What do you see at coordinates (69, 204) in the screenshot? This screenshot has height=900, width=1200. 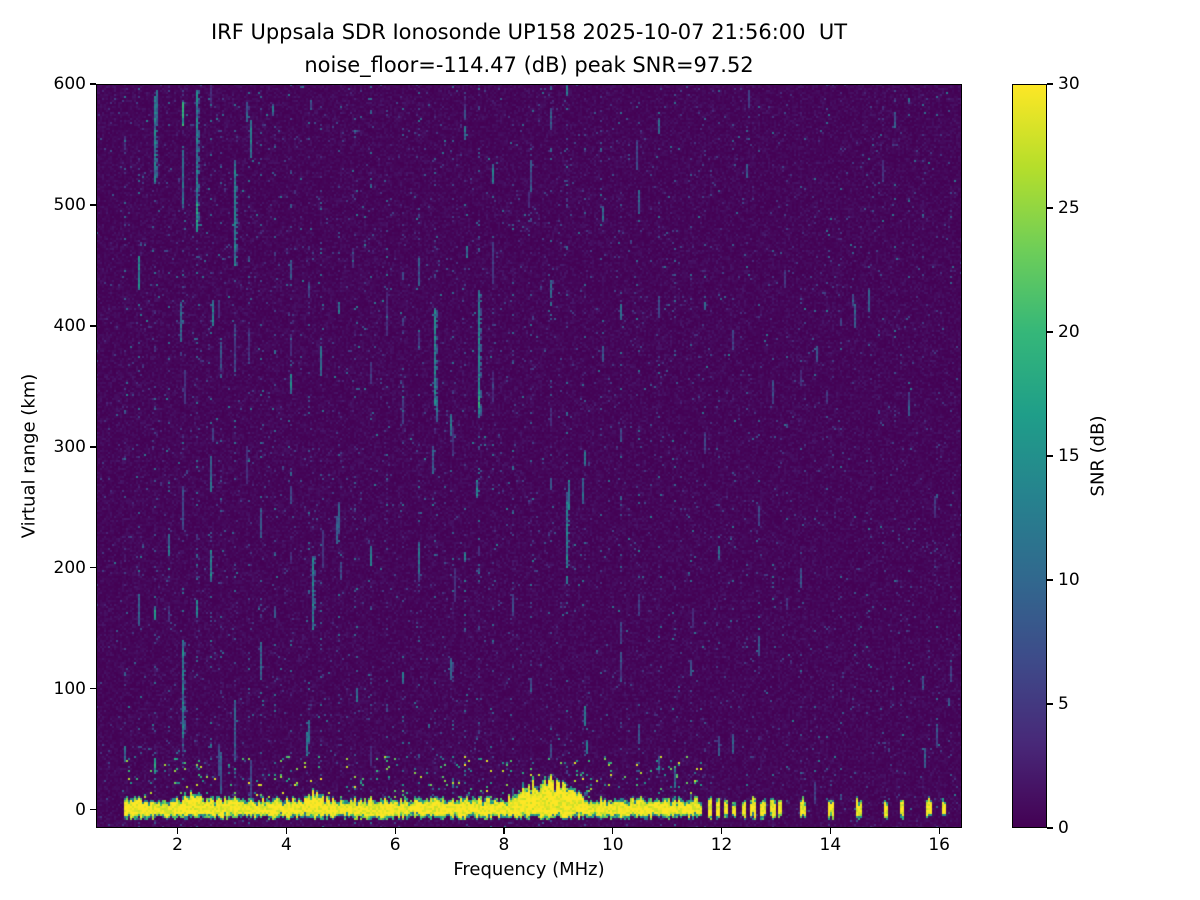 I see `y-tick-label: 500` at bounding box center [69, 204].